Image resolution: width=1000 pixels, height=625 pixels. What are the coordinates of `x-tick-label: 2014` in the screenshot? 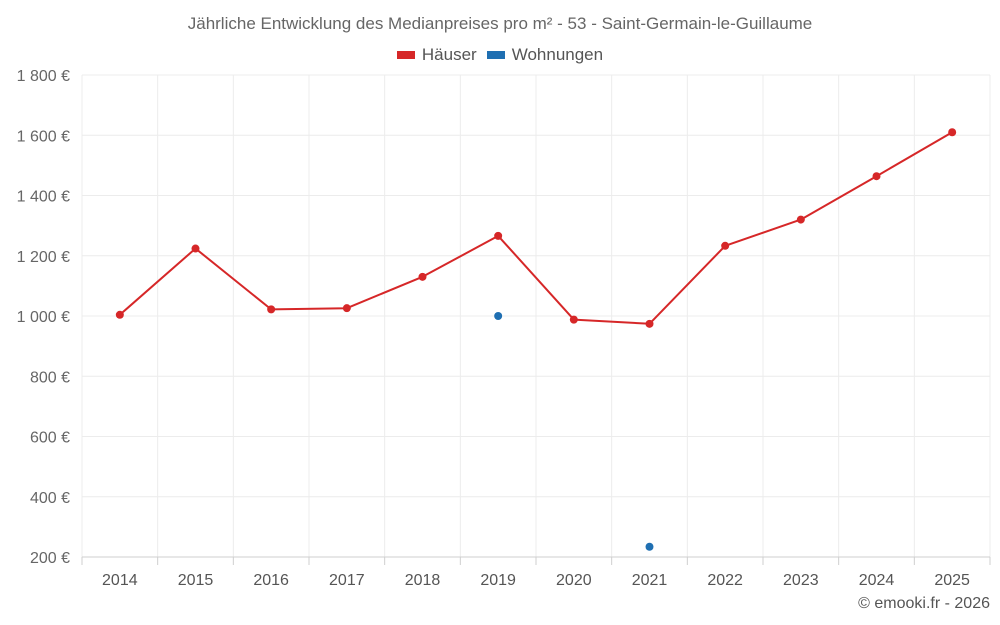 It's located at (120, 580).